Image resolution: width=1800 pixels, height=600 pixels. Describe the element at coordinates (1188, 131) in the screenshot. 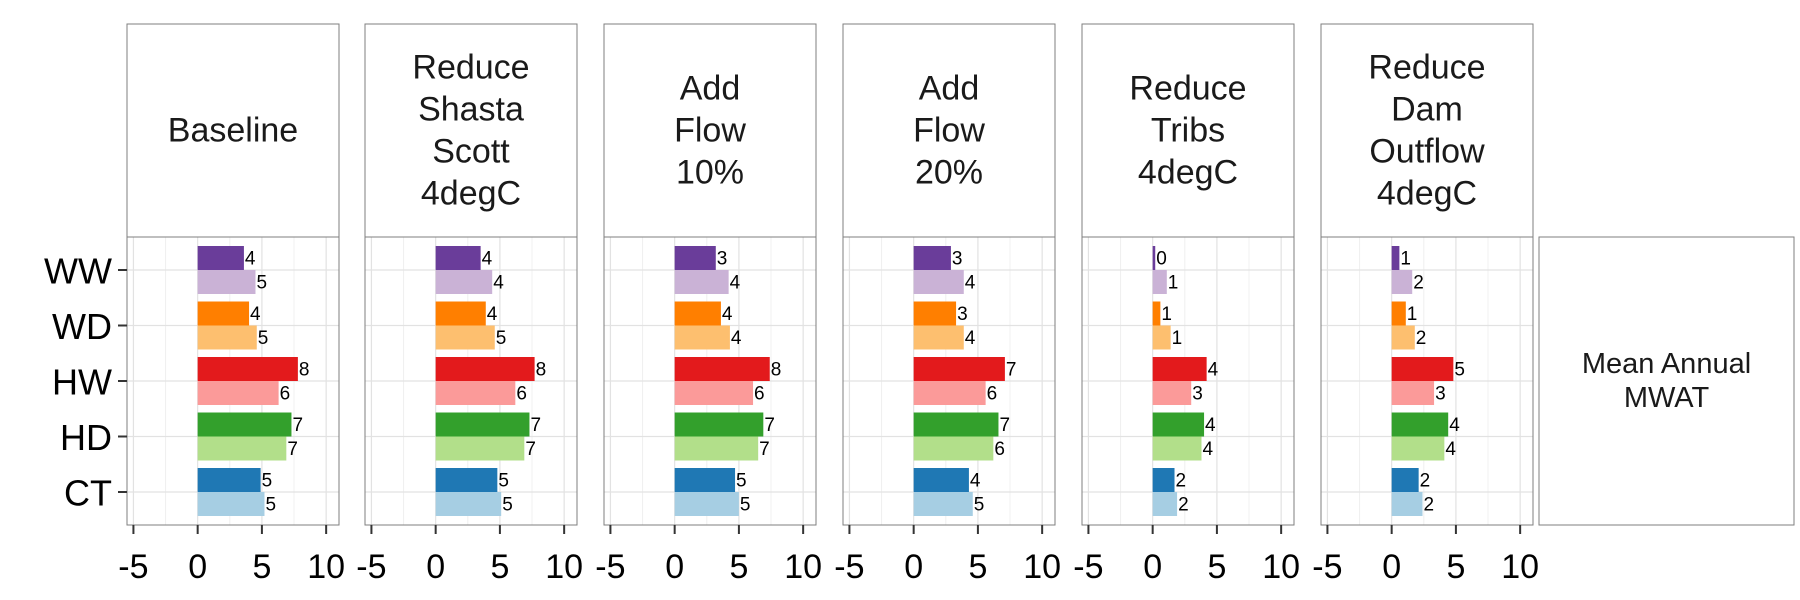

I see `facet-title: Tribs` at that location.